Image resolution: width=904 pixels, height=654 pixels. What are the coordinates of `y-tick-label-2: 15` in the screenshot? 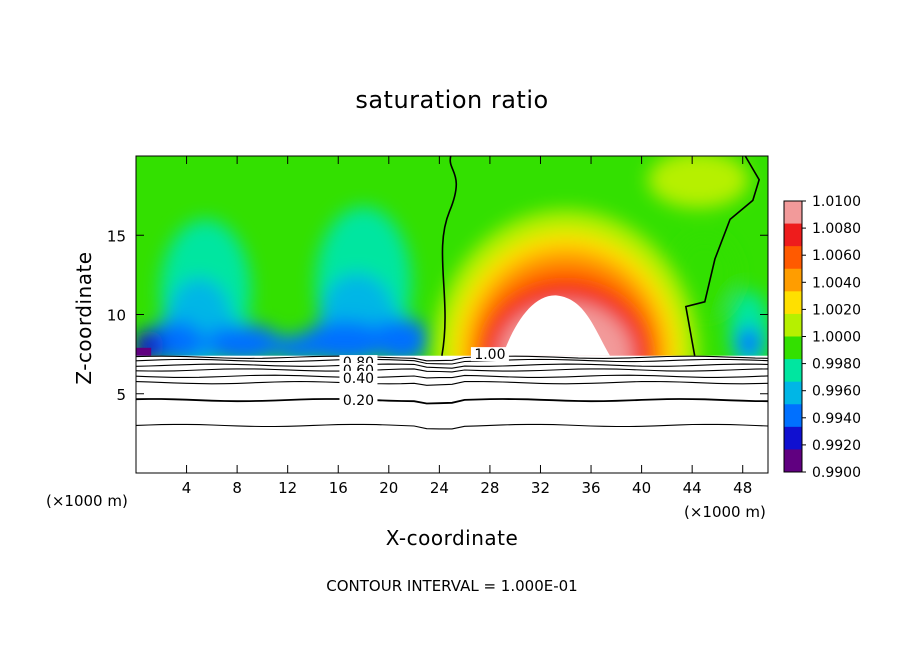 It's located at (116, 236).